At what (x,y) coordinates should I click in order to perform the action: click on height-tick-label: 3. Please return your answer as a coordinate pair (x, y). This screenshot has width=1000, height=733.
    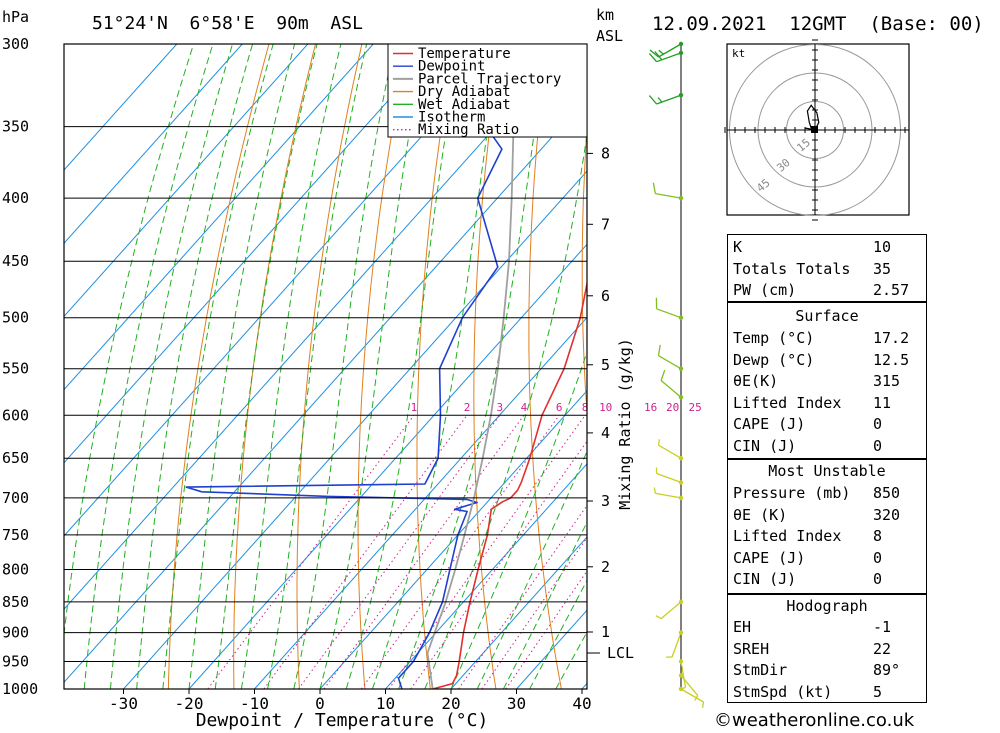
    Looking at the image, I should click on (605, 501).